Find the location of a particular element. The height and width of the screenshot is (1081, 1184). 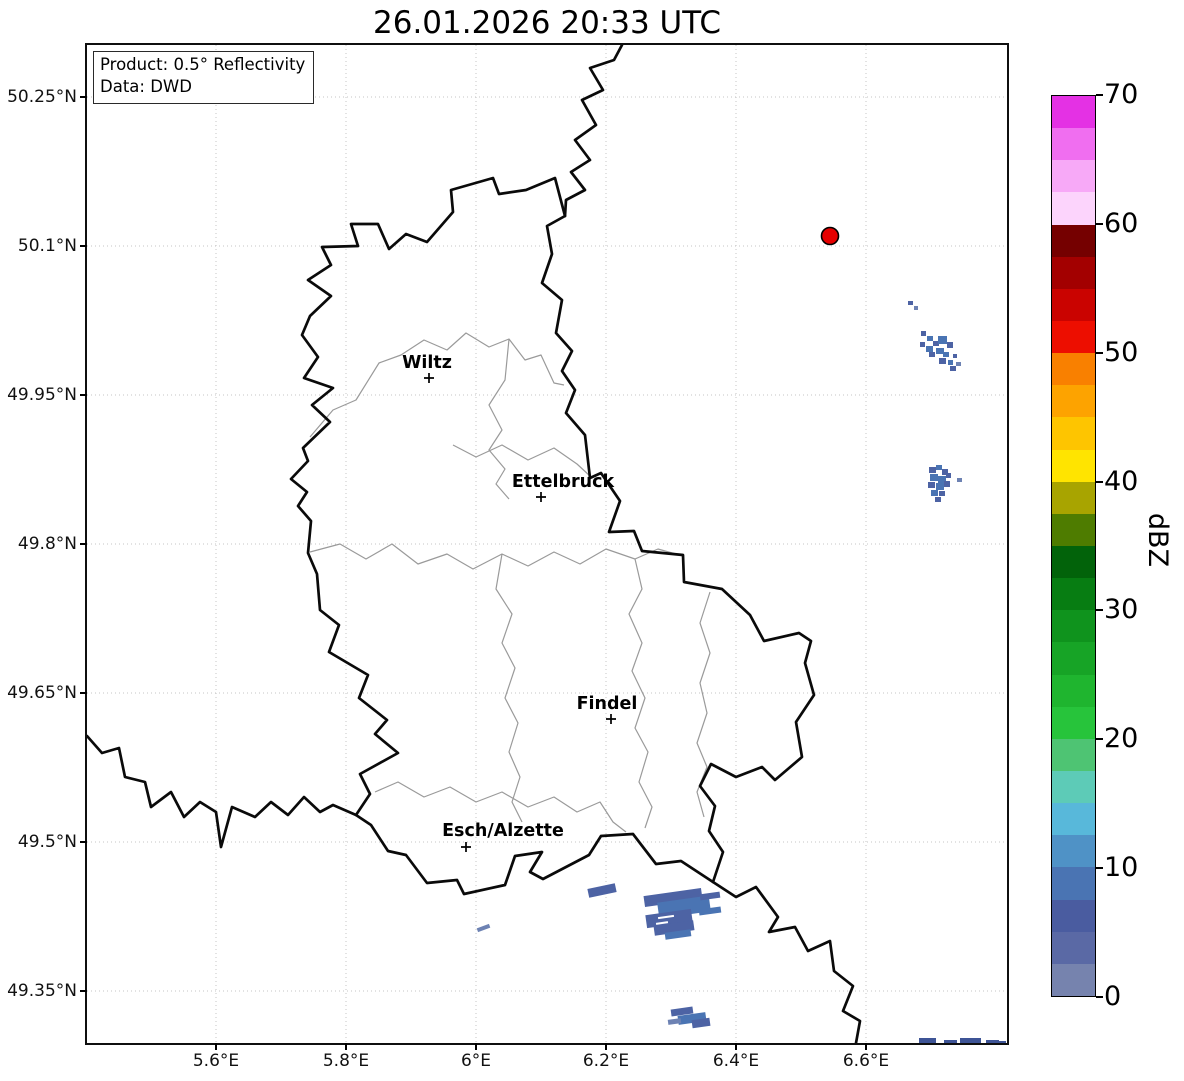

x-axis-tick-label: 6.4°E is located at coordinates (736, 1061).